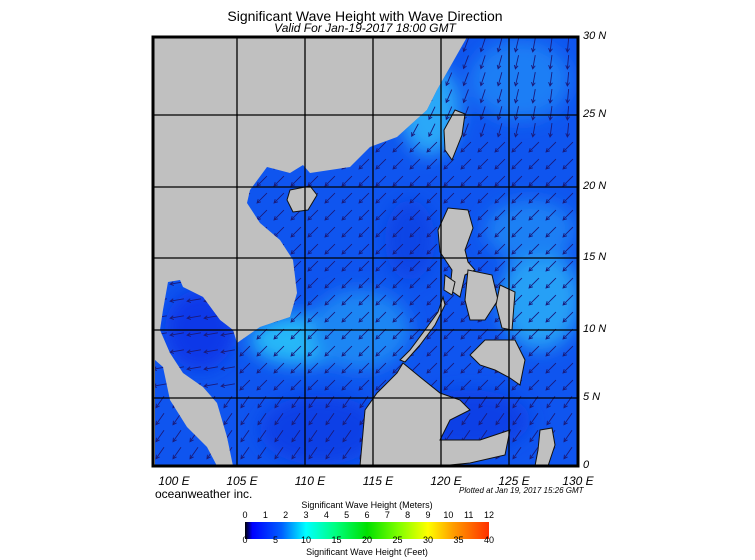 This screenshot has height=560, width=755. What do you see at coordinates (275, 540) in the screenshot?
I see `colorbar-feet-tick: 5` at bounding box center [275, 540].